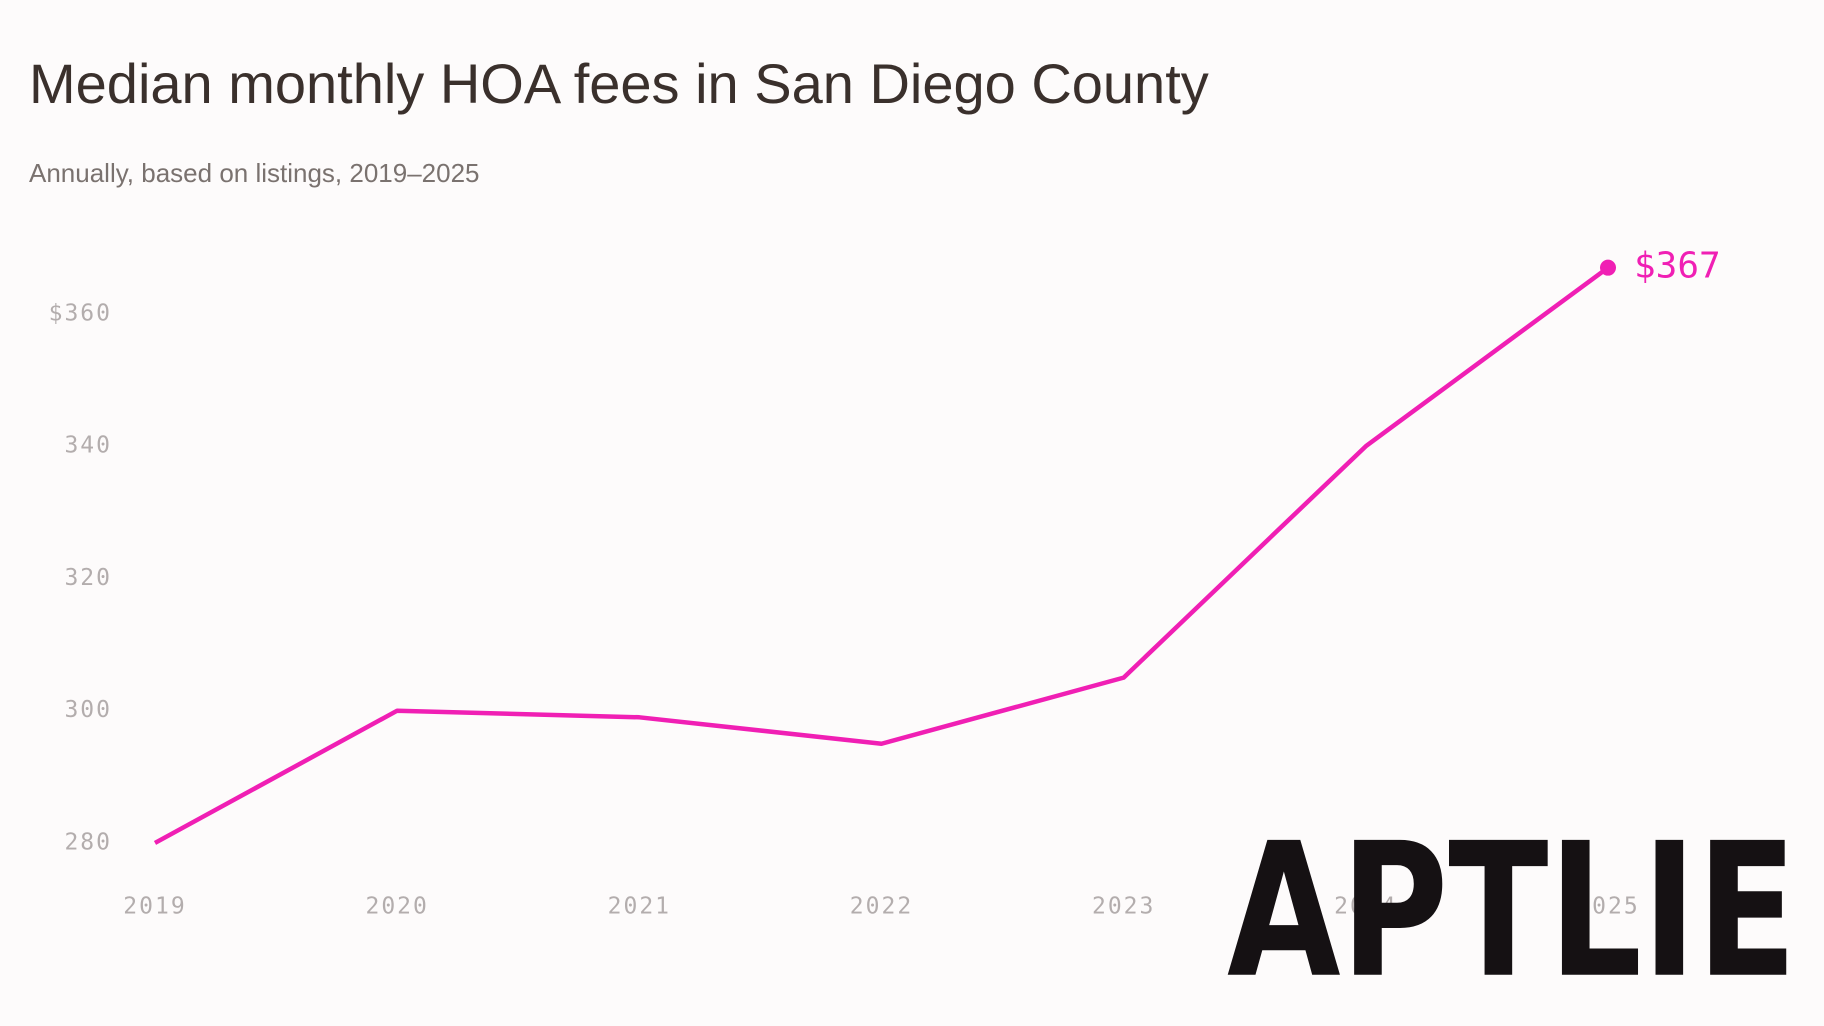 The width and height of the screenshot is (1824, 1026). Describe the element at coordinates (639, 907) in the screenshot. I see `x-tick-label: 2021` at that location.